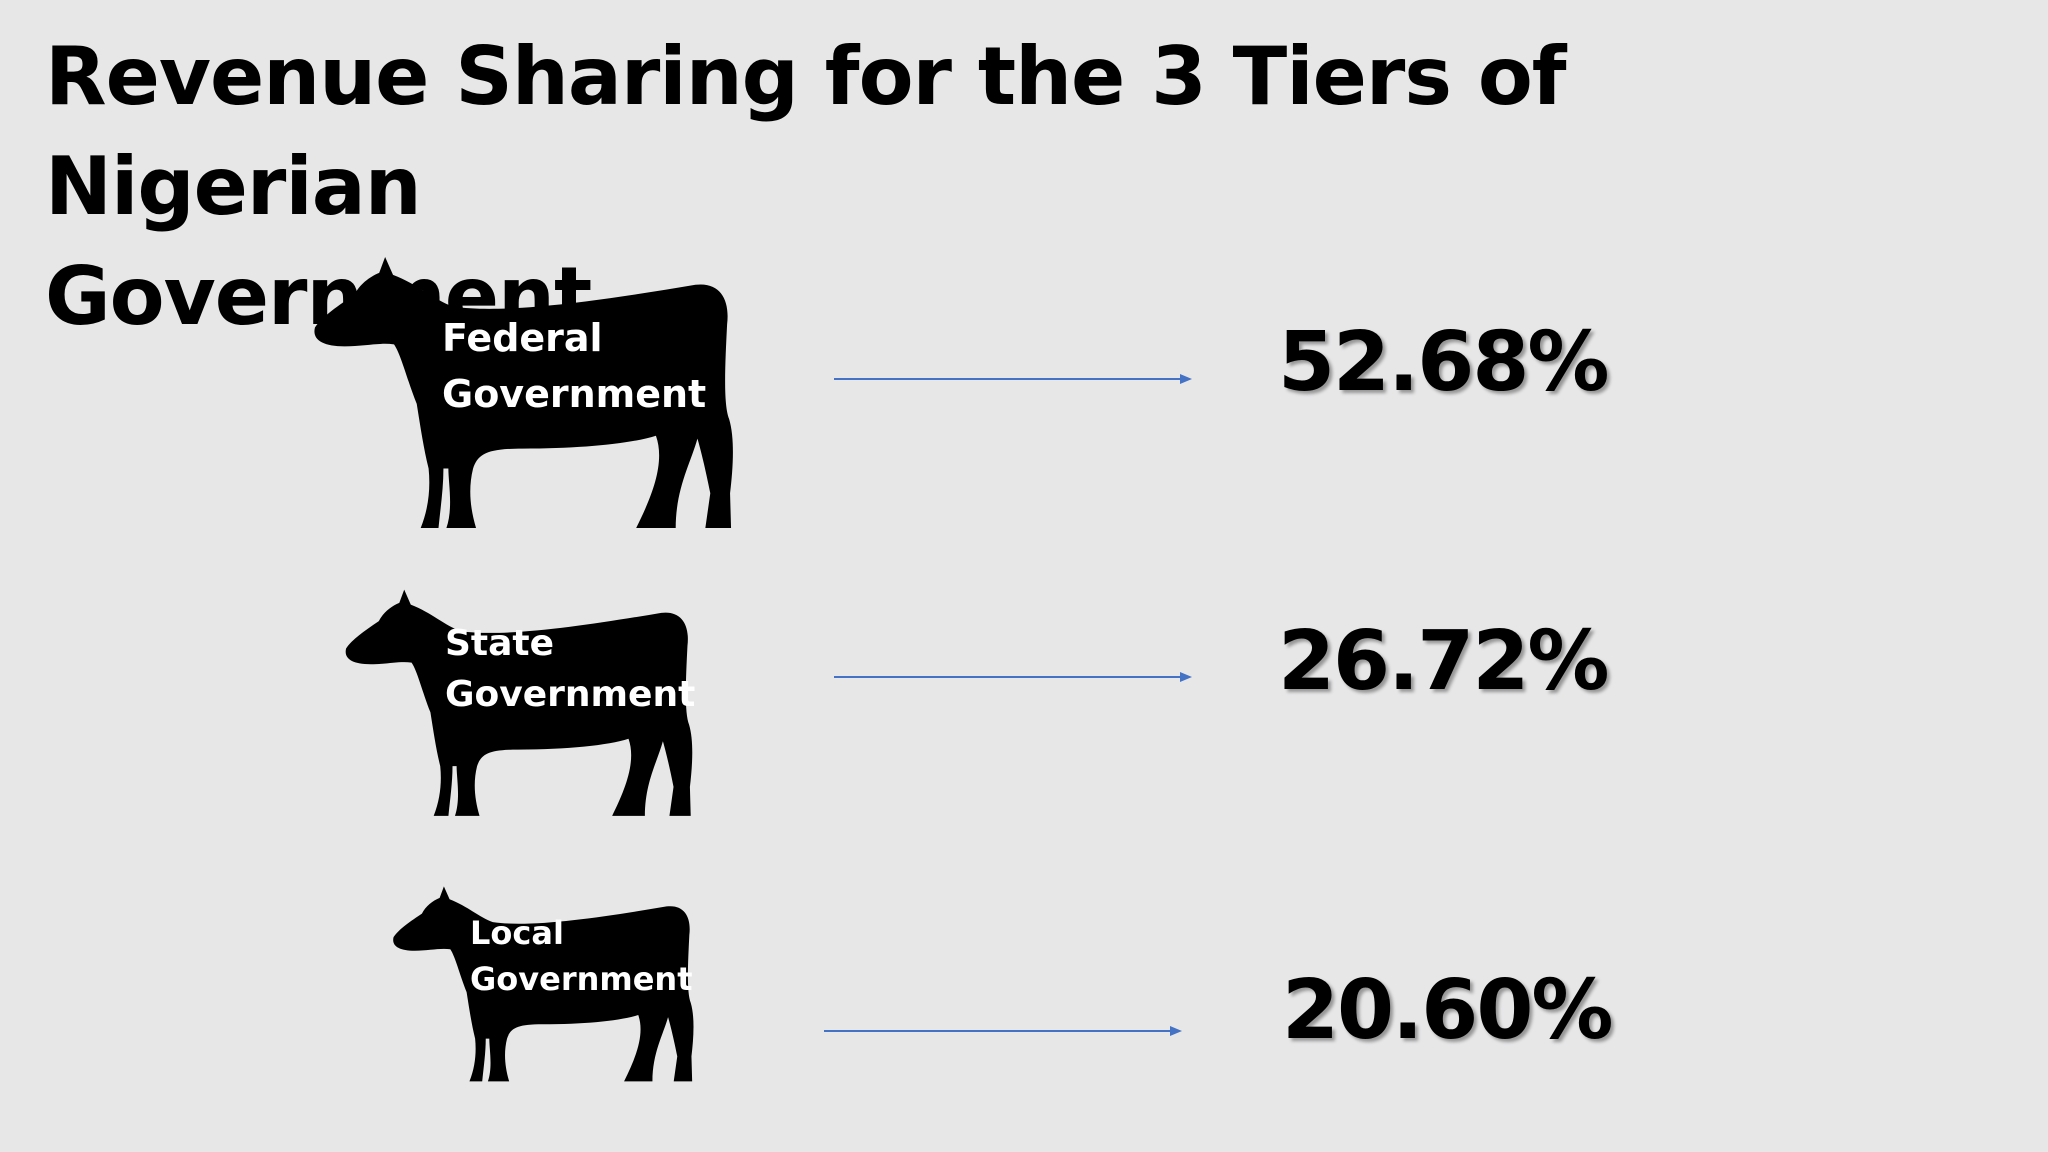 This screenshot has height=1152, width=2048. Describe the element at coordinates (570, 669) in the screenshot. I see `state-government-label: State Government` at that location.